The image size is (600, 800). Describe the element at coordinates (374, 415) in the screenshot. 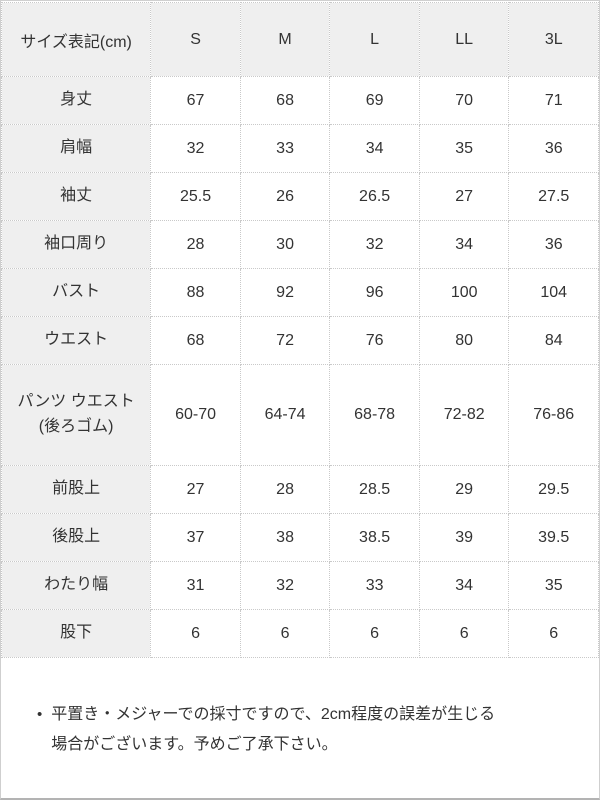

I see `measurement-value: 68-78` at that location.